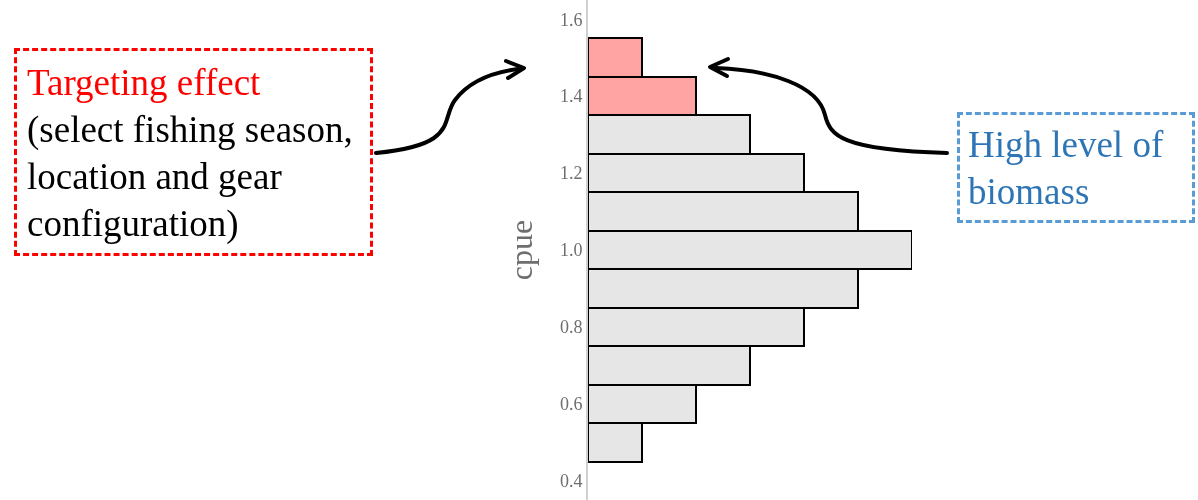 This screenshot has width=1198, height=500. I want to click on y-tick-label: 1.2, so click(571, 173).